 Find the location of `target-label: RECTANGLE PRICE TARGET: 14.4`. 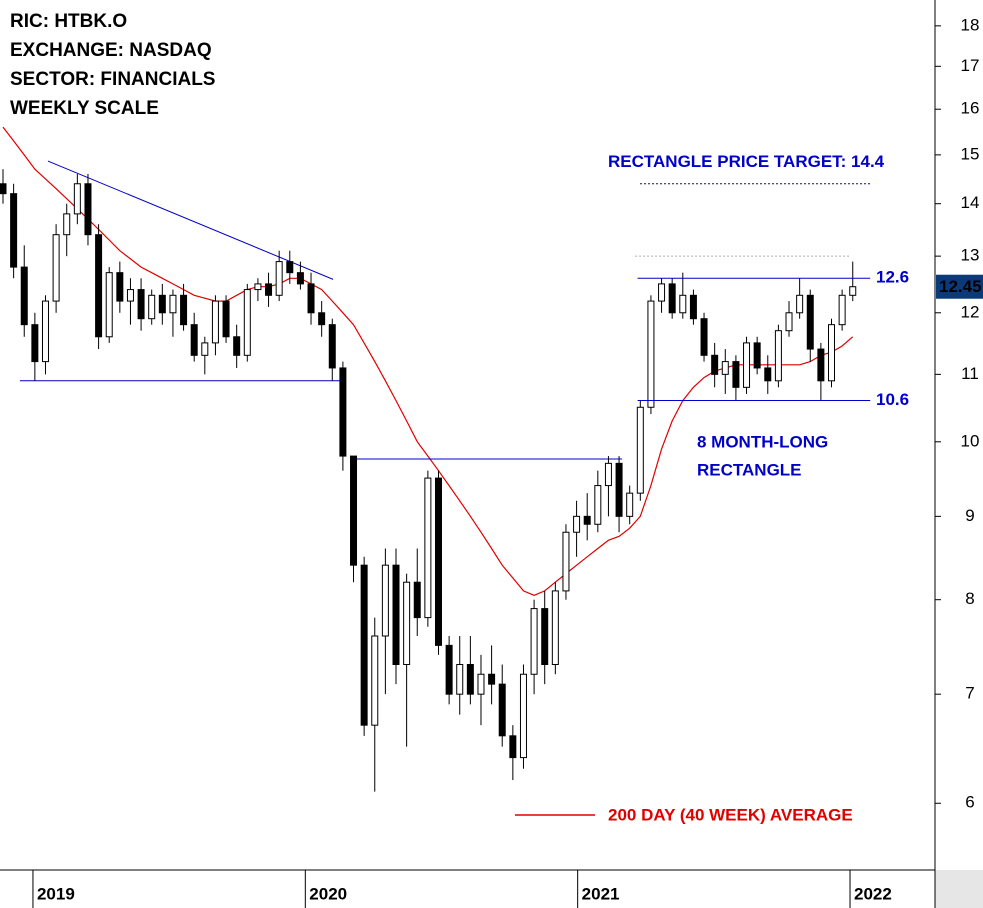

target-label: RECTANGLE PRICE TARGET: 14.4 is located at coordinates (746, 161).